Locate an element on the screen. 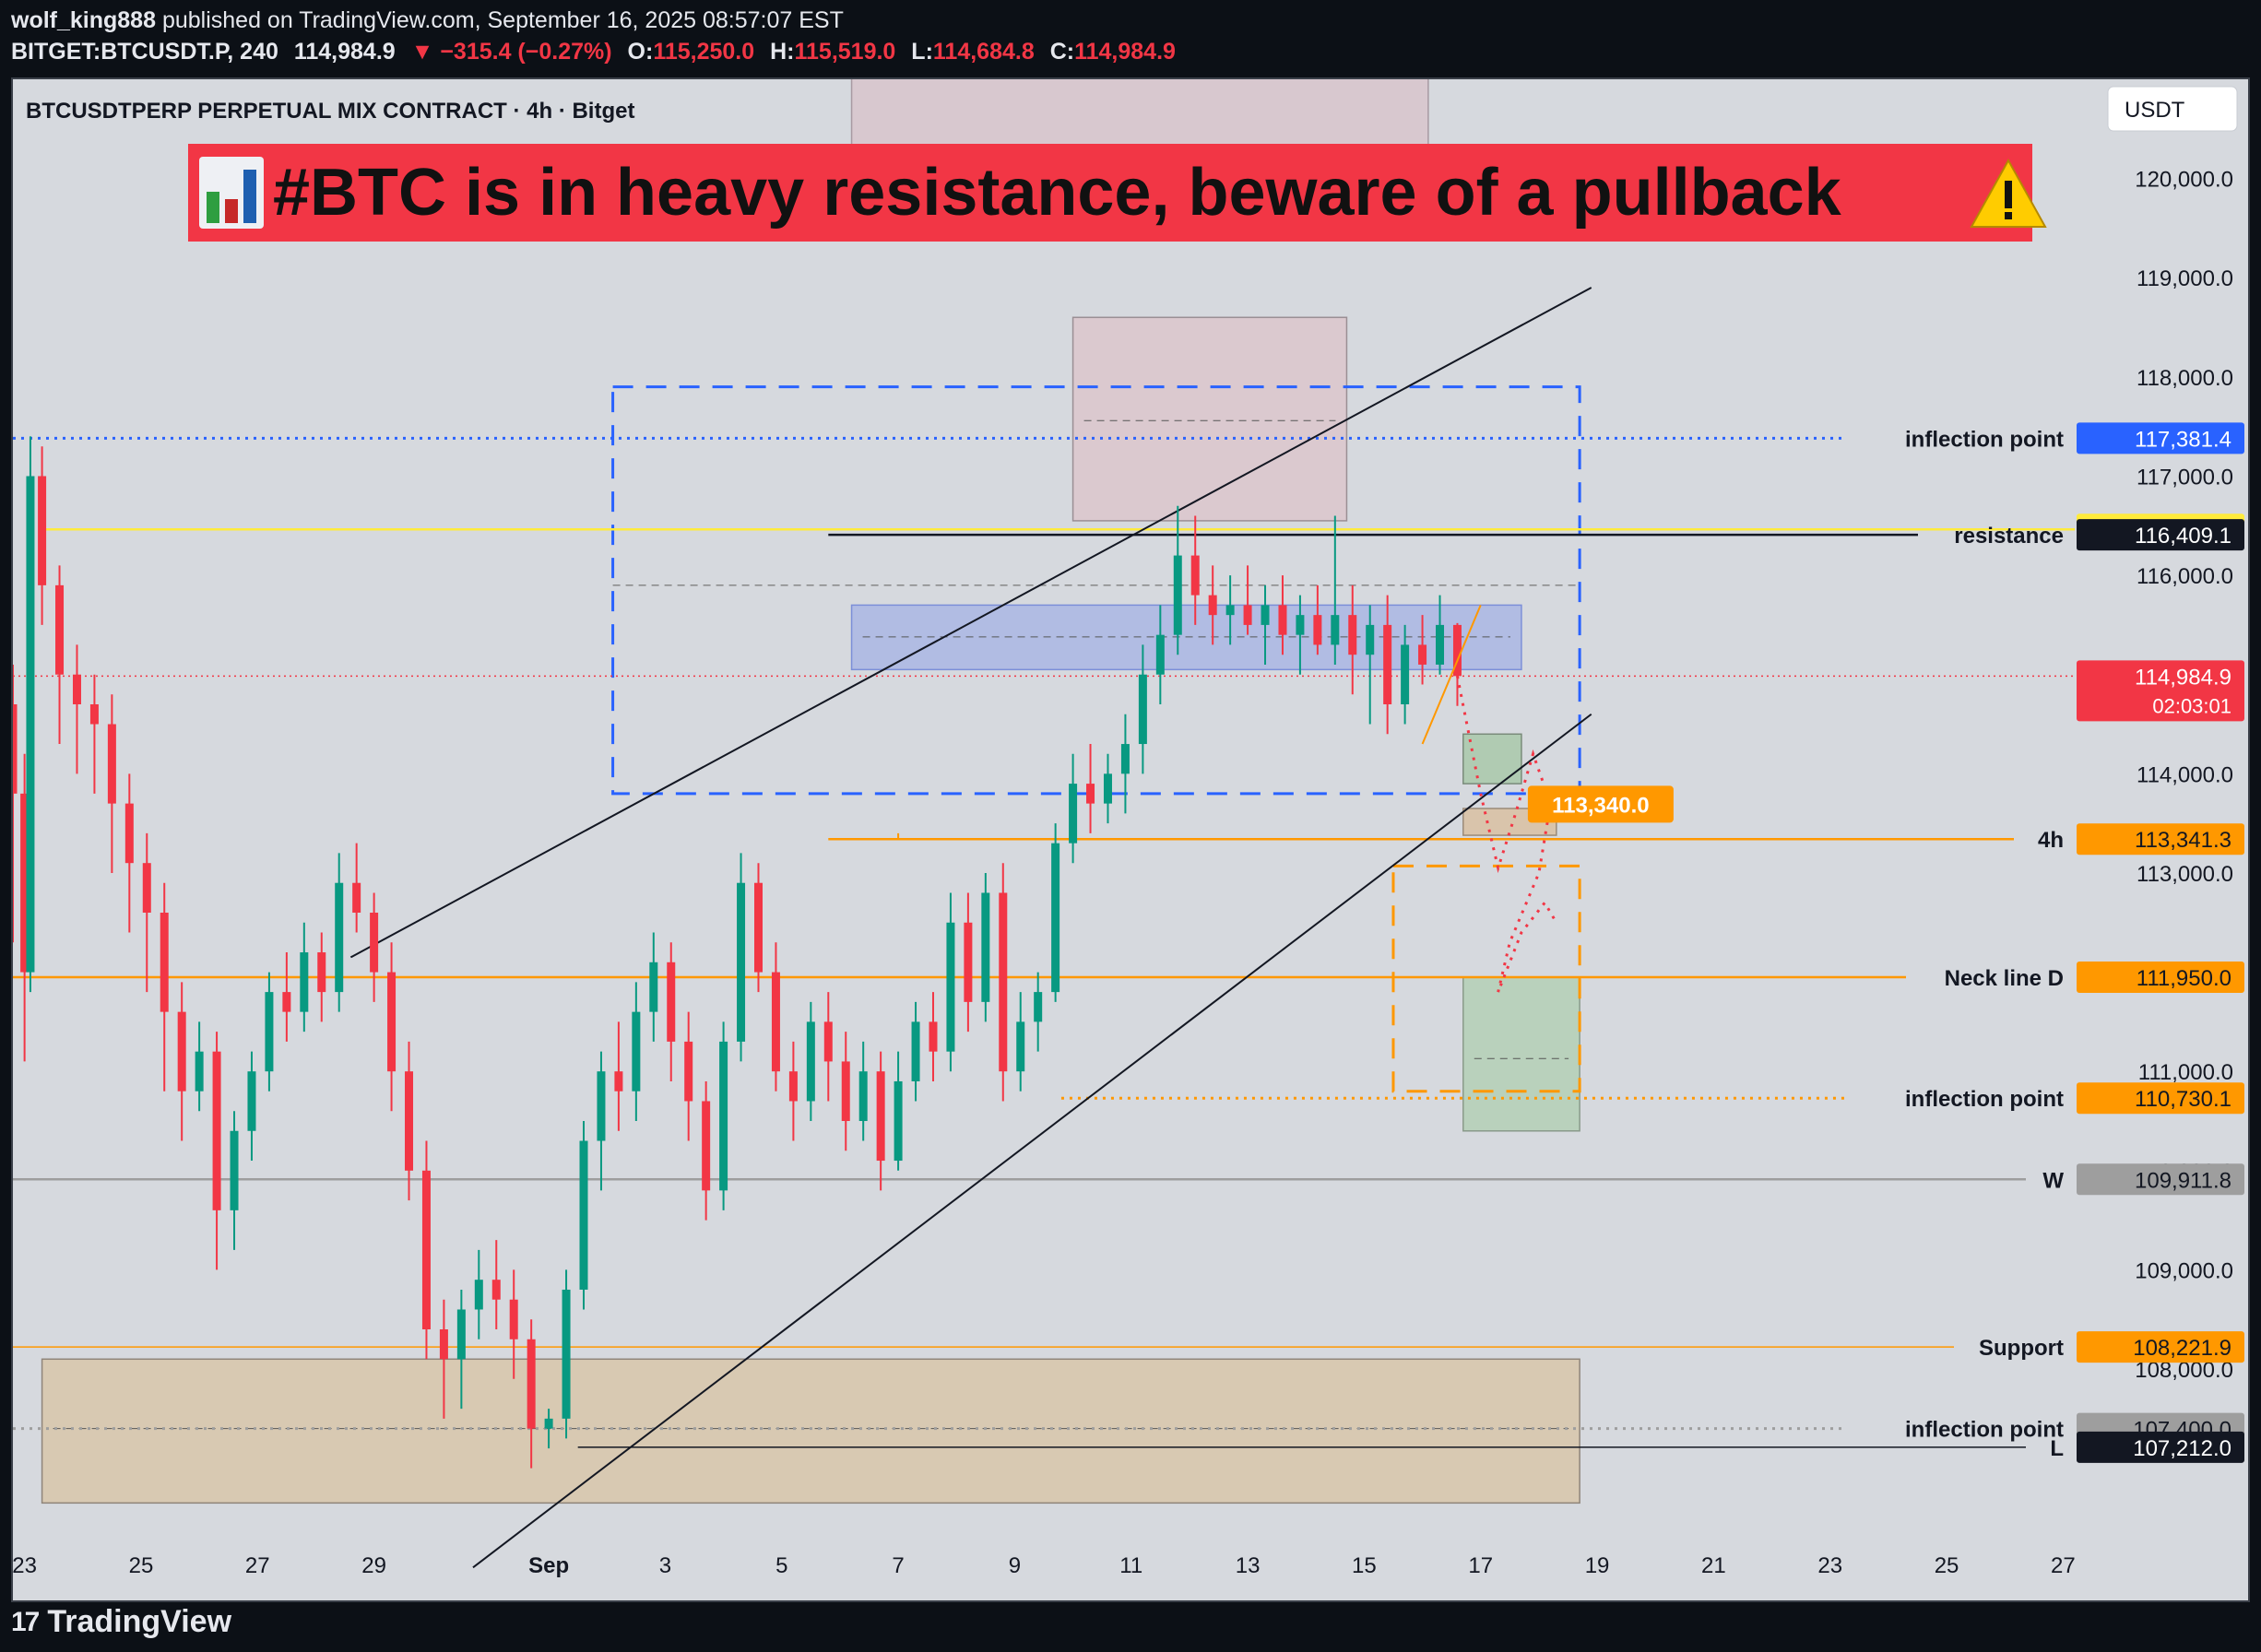 The image size is (2261, 1652). price-axis-label: 110,730.1 is located at coordinates (2183, 1099).